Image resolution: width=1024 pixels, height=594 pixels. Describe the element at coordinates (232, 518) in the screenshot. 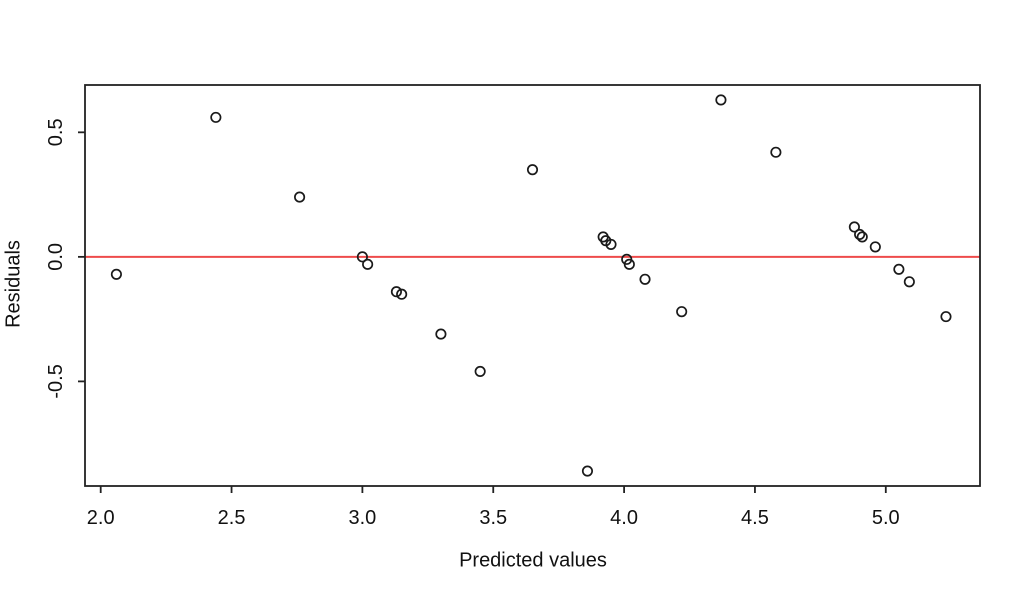

I see `x-tick-label: 2.5` at that location.